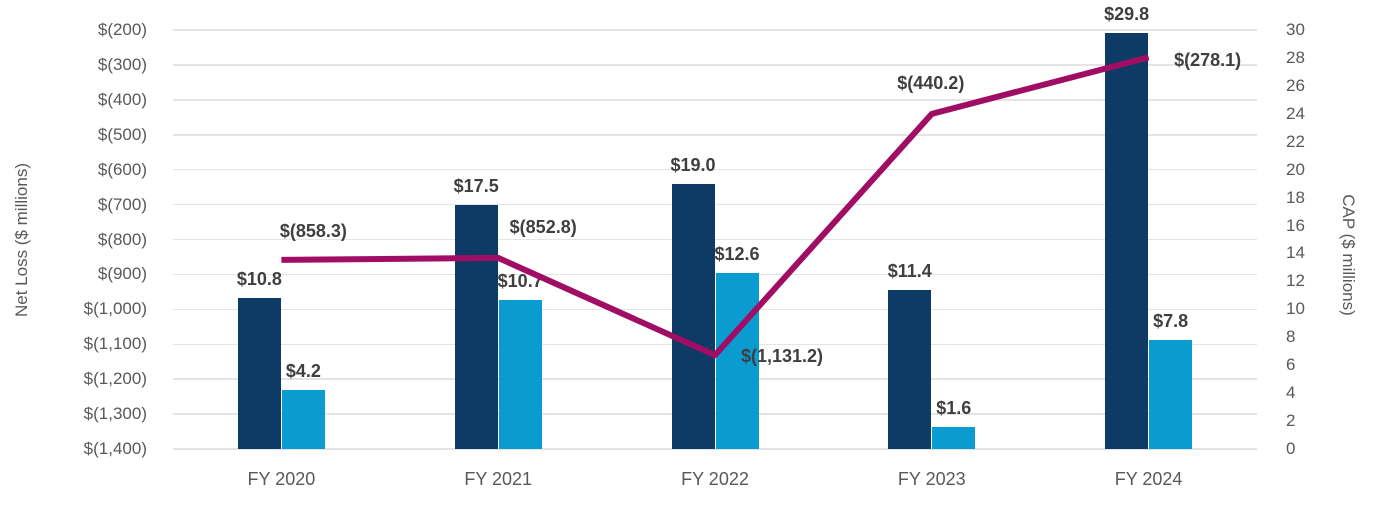  Describe the element at coordinates (715, 479) in the screenshot. I see `category-label-fy-2022: FY 2022` at that location.